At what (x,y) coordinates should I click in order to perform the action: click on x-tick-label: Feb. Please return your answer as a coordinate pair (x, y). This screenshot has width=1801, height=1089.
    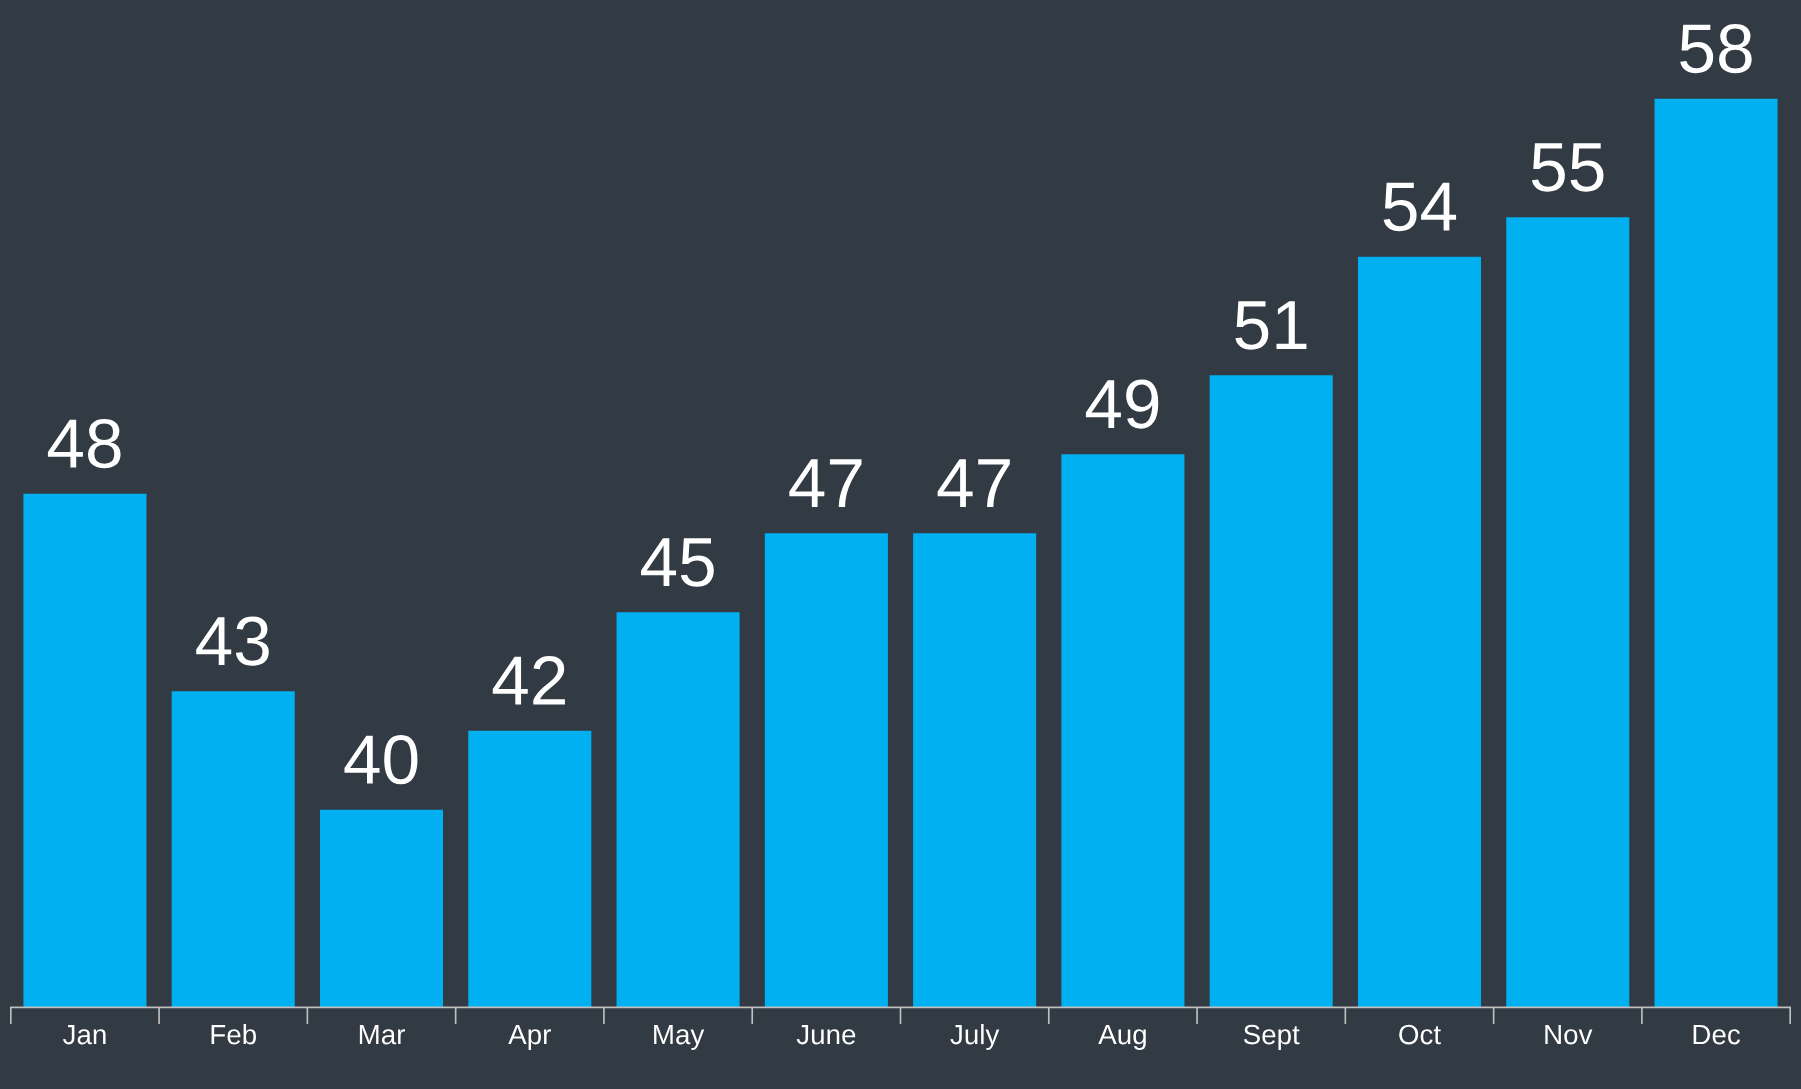
    Looking at the image, I should click on (233, 1034).